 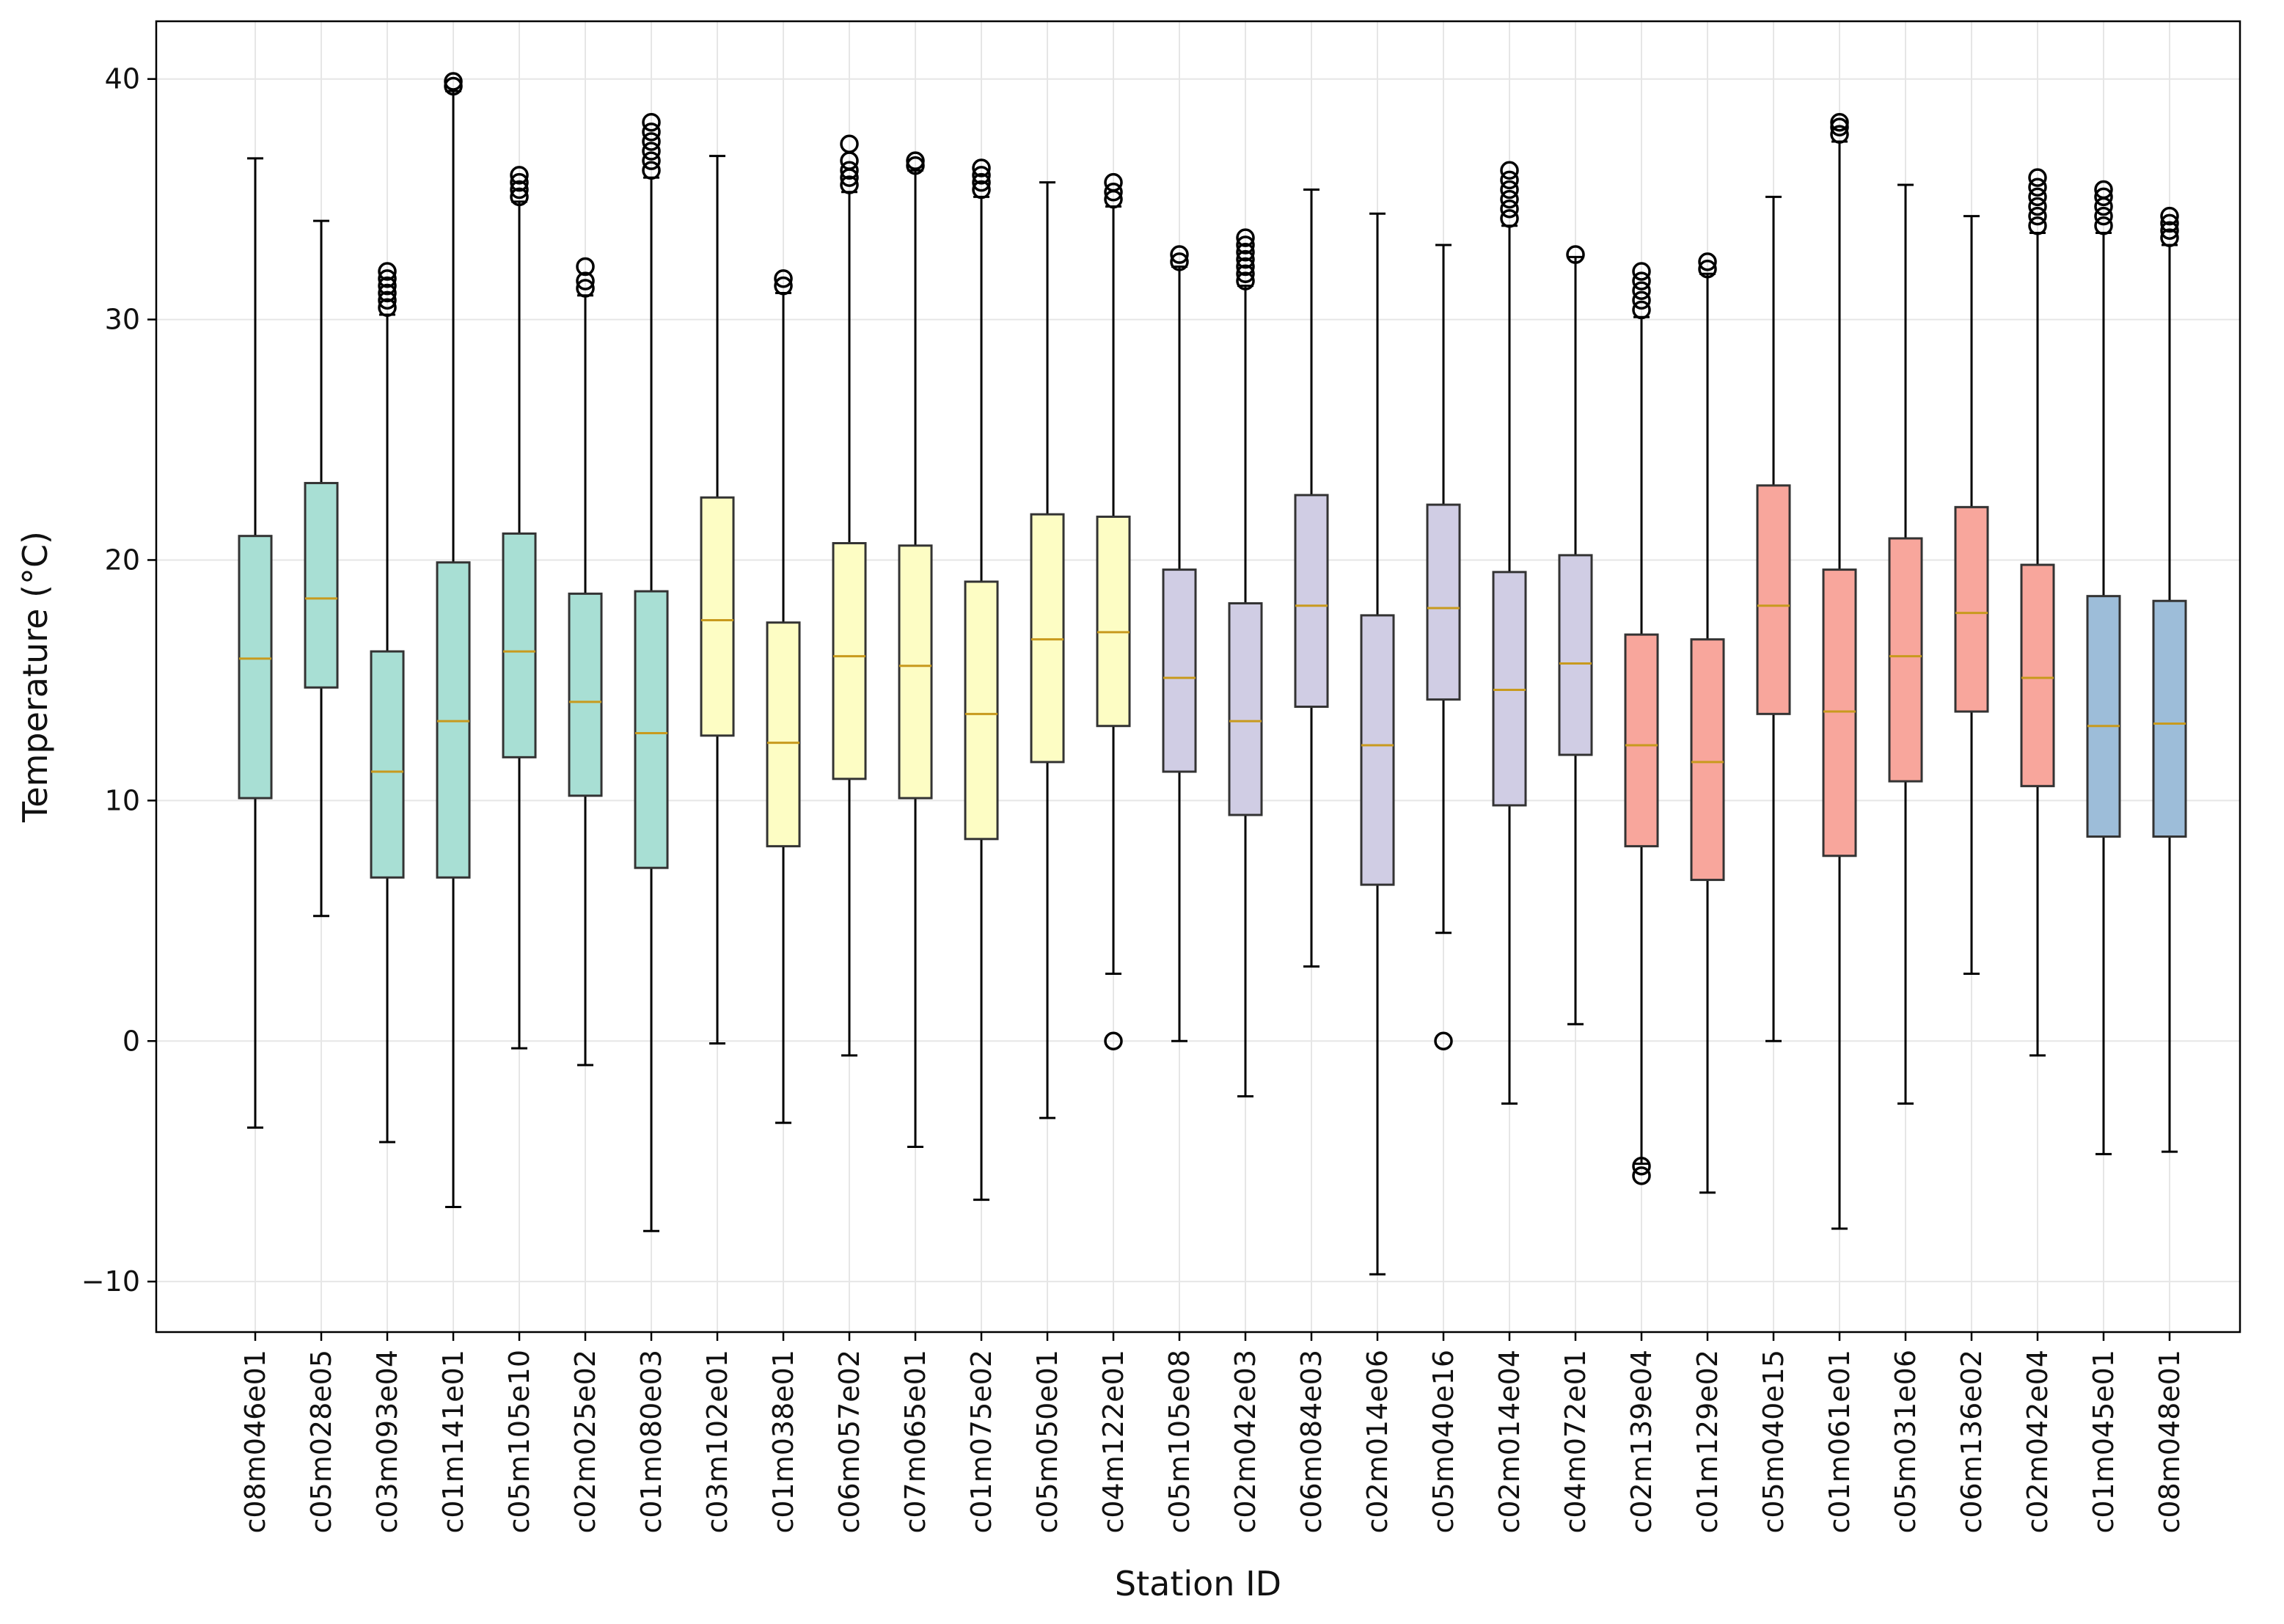 What do you see at coordinates (1971, 595) in the screenshot?
I see `box-group-c06m136e02` at bounding box center [1971, 595].